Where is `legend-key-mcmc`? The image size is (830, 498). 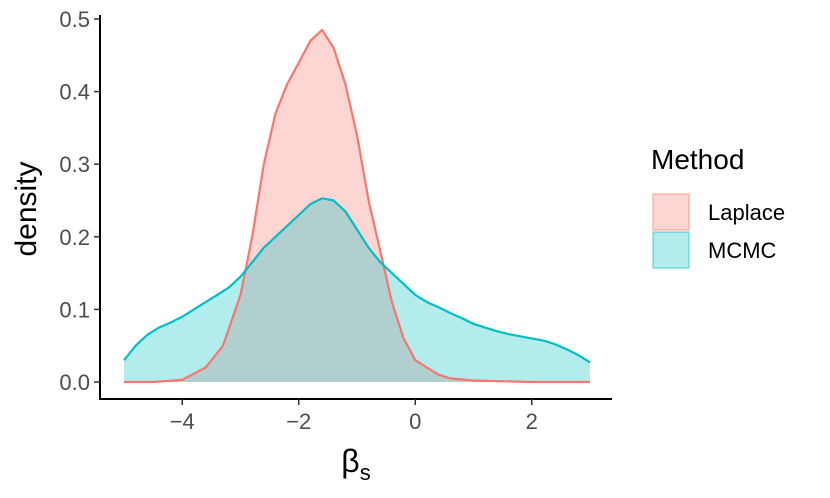 legend-key-mcmc is located at coordinates (671, 250).